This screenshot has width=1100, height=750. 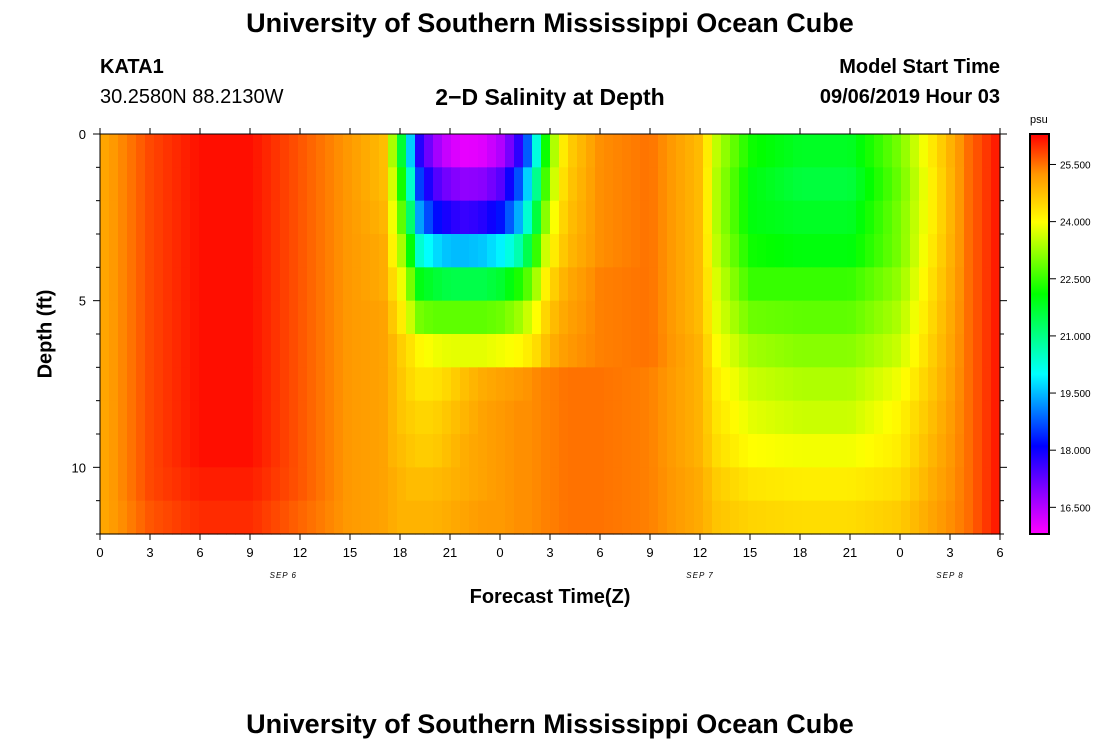 What do you see at coordinates (499, 552) in the screenshot?
I see `x-tick-label: 0` at bounding box center [499, 552].